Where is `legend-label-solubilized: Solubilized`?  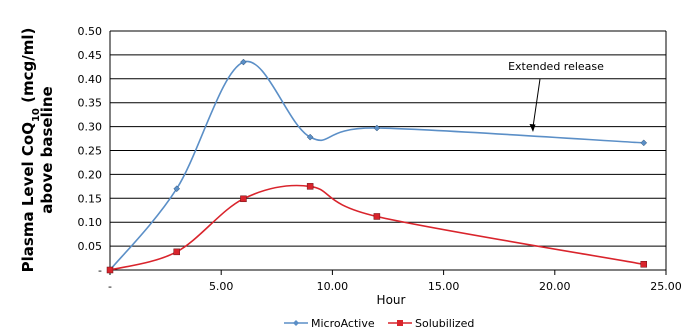
legend-label-solubilized: Solubilized is located at coordinates (444, 323).